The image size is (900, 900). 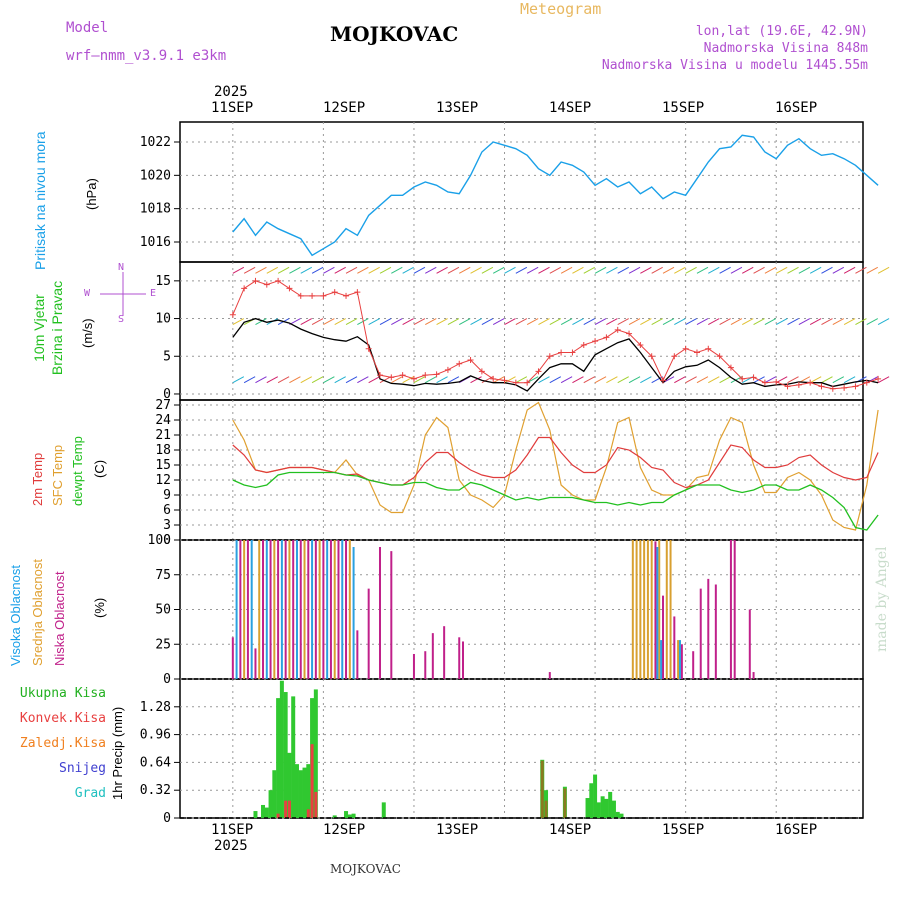 I want to click on wind-speed-line, so click(x=555, y=354).